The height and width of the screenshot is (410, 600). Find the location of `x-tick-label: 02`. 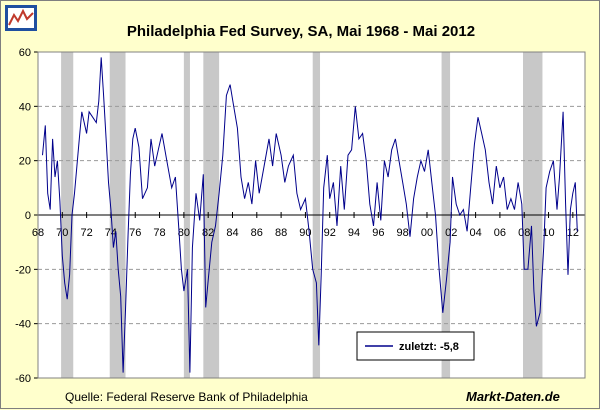

x-tick-label: 02 is located at coordinates (451, 233).